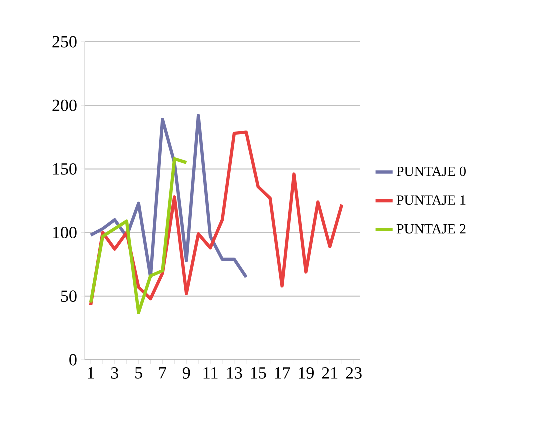  What do you see at coordinates (431, 201) in the screenshot?
I see `legend-label: PUNTAJE 1` at bounding box center [431, 201].